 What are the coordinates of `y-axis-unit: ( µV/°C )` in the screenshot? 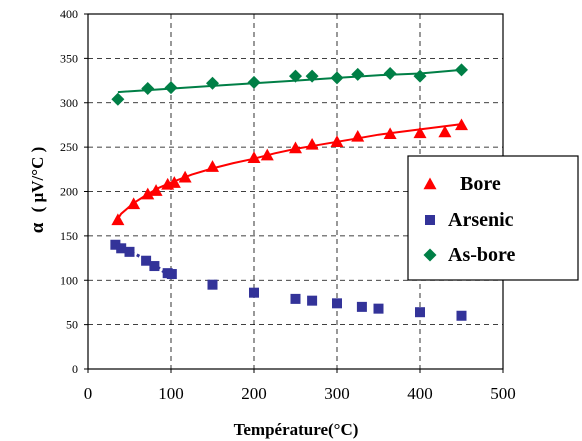 It's located at (37, 180).